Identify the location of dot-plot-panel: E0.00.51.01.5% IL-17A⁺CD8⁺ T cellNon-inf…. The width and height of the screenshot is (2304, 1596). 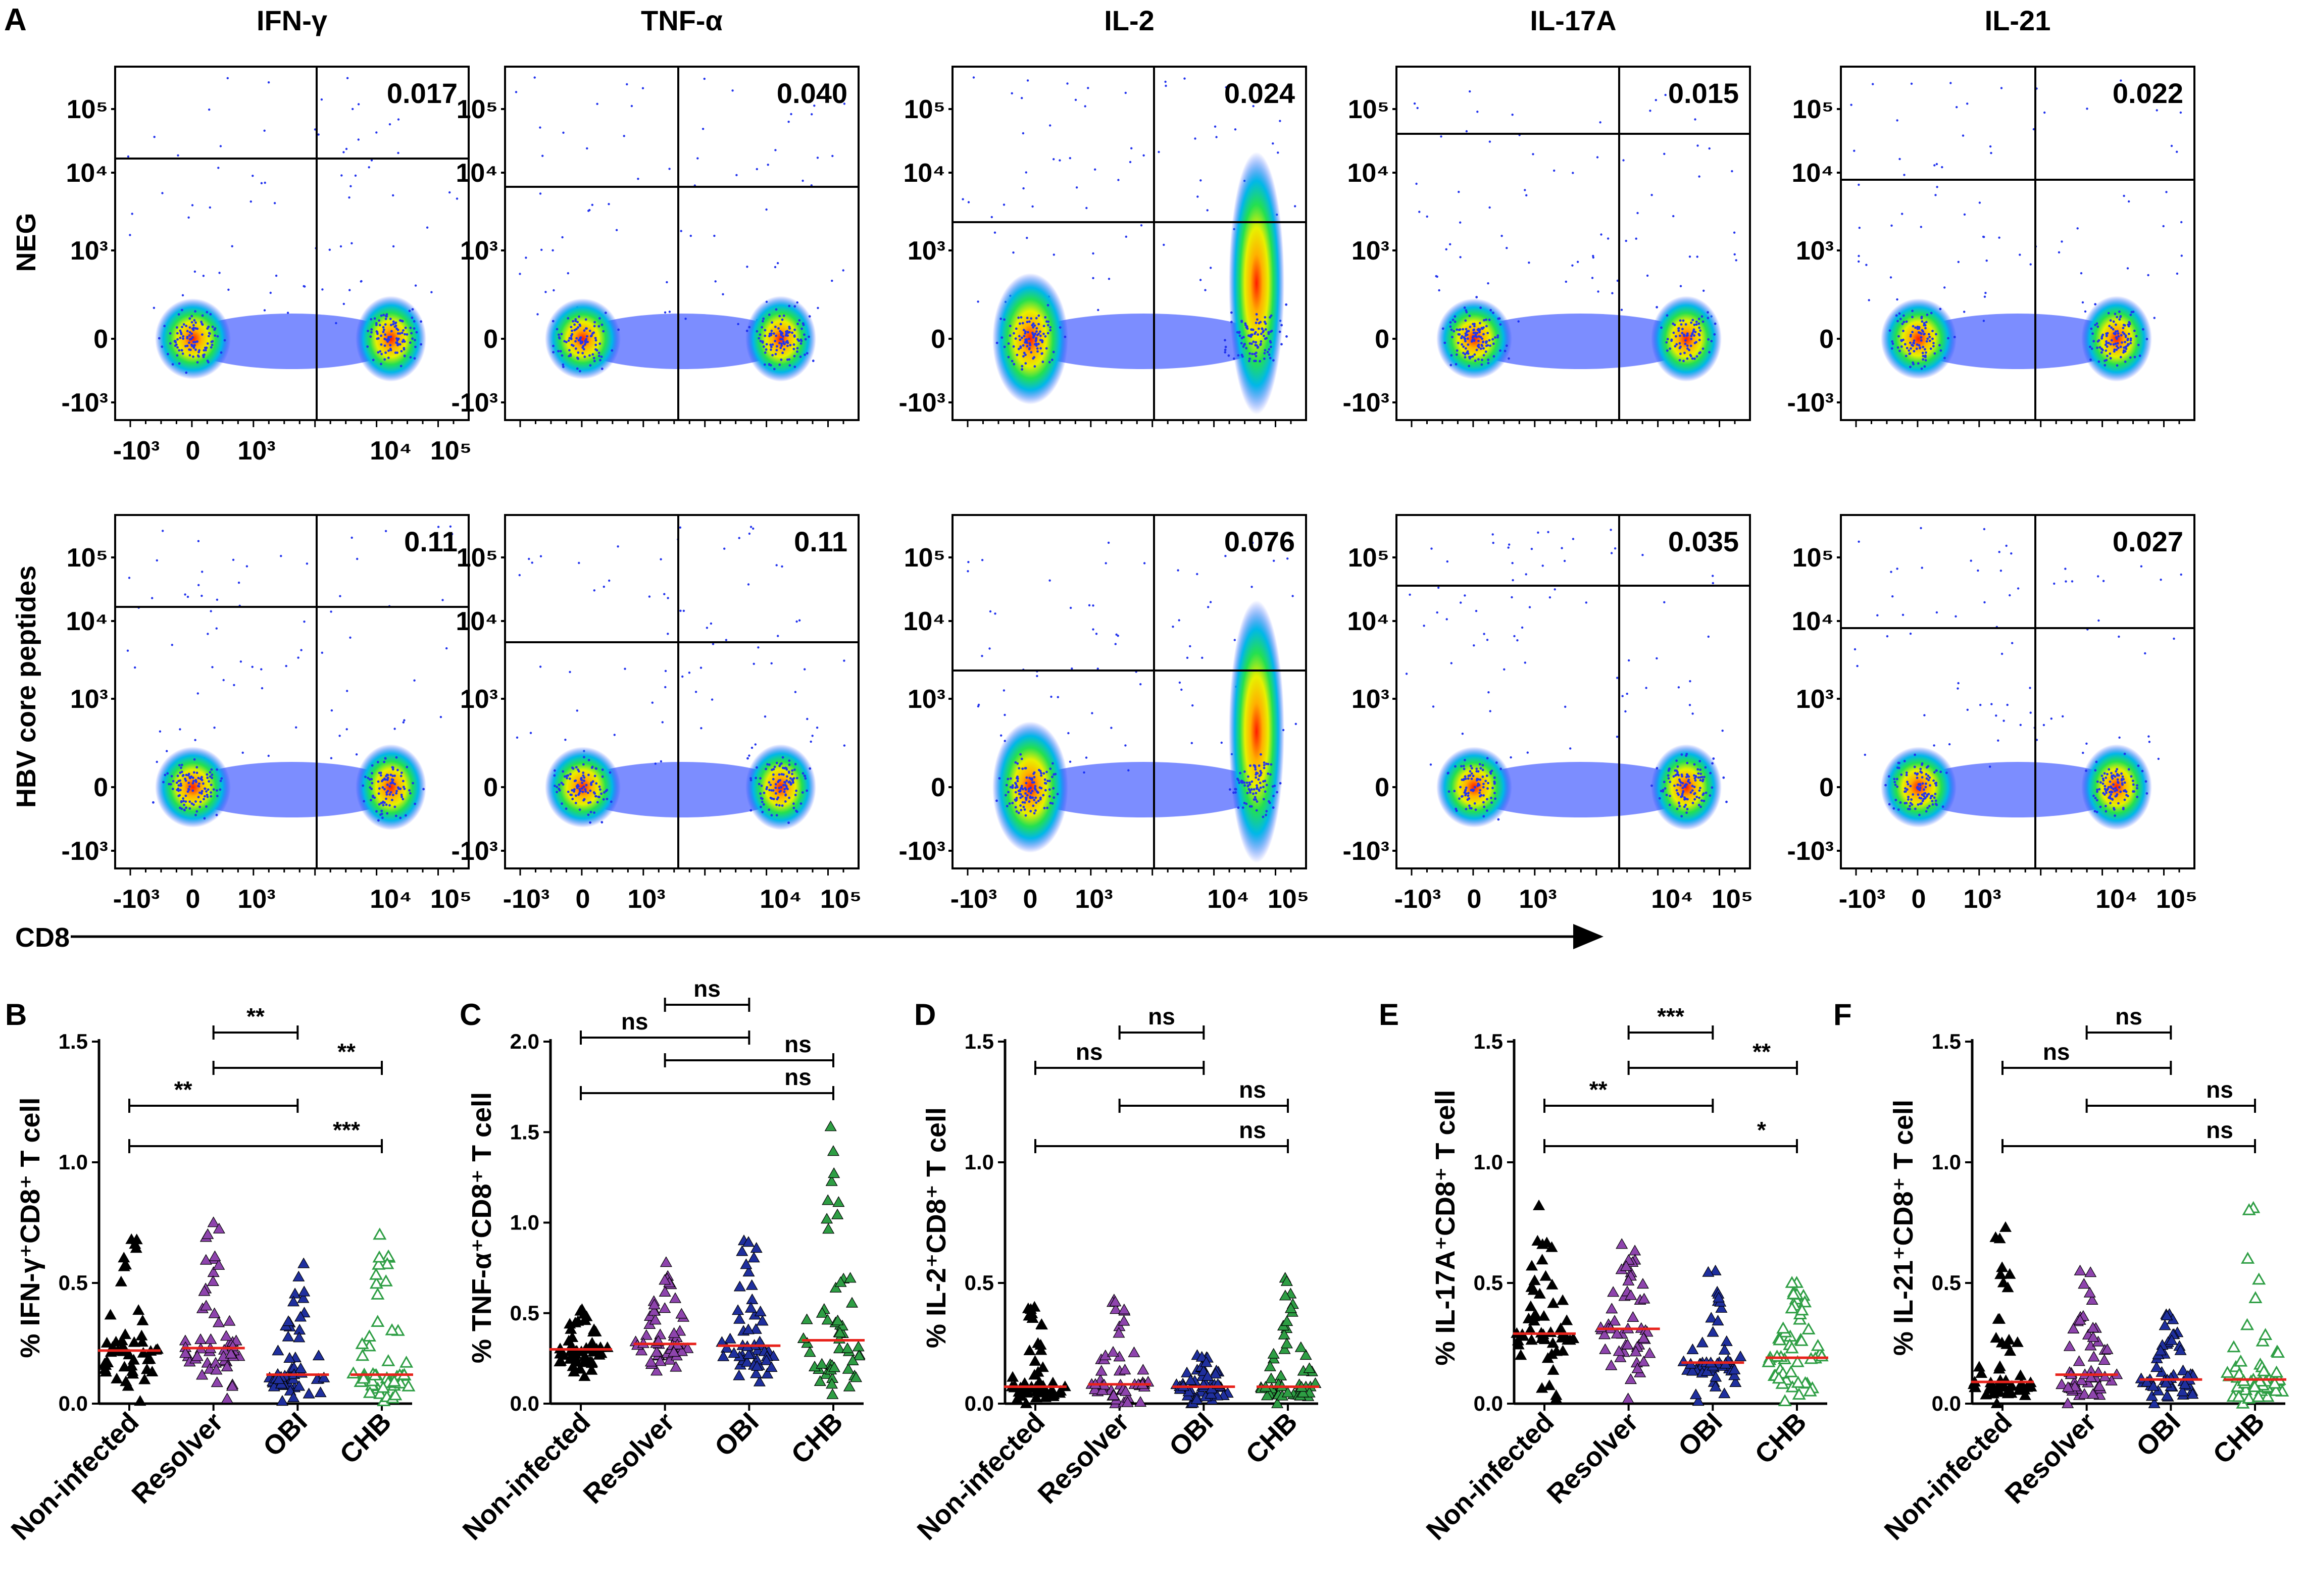
(1604, 1272).